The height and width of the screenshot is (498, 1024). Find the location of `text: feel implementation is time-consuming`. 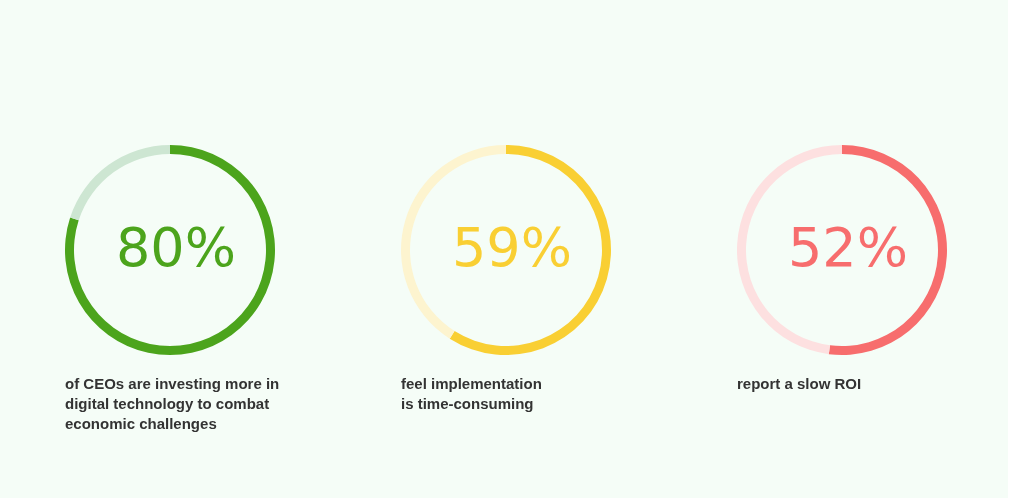

text: feel implementation is time-consuming is located at coordinates (471, 393).